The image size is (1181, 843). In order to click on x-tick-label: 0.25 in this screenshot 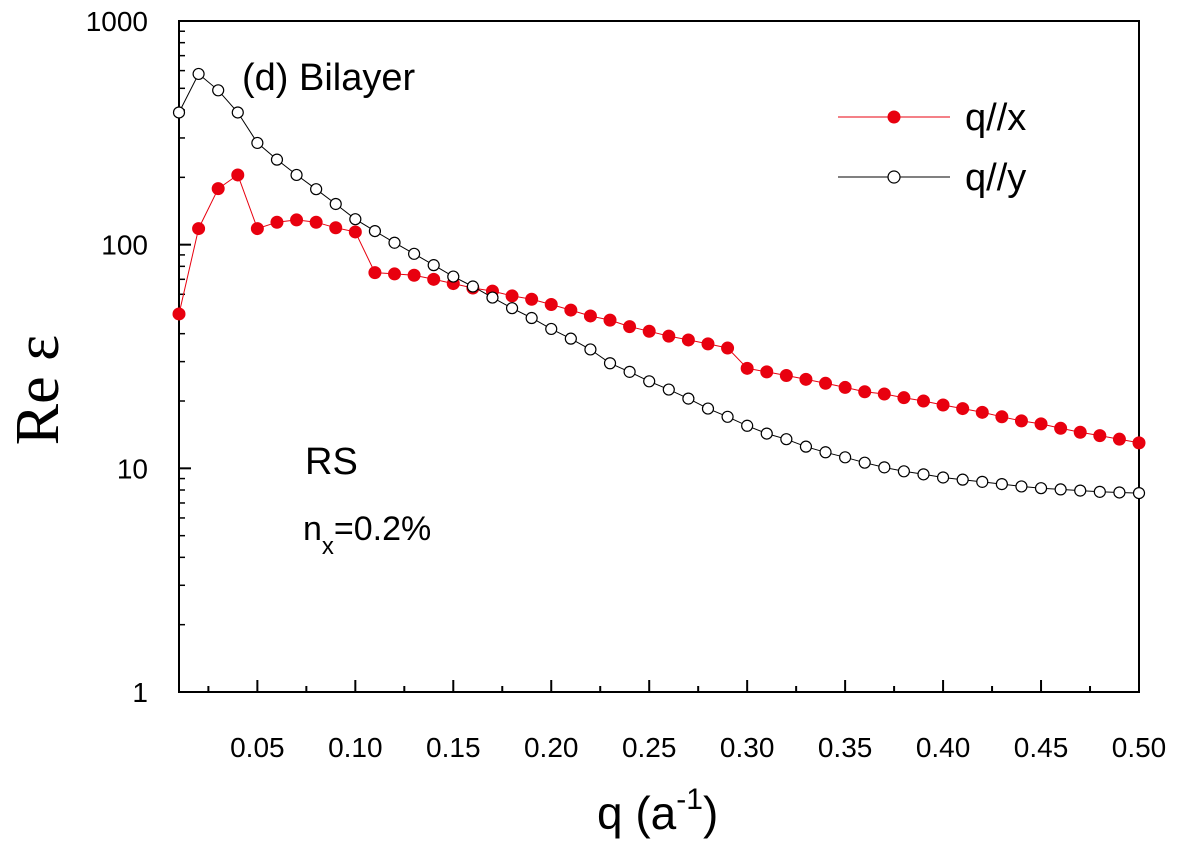, I will do `click(649, 747)`.